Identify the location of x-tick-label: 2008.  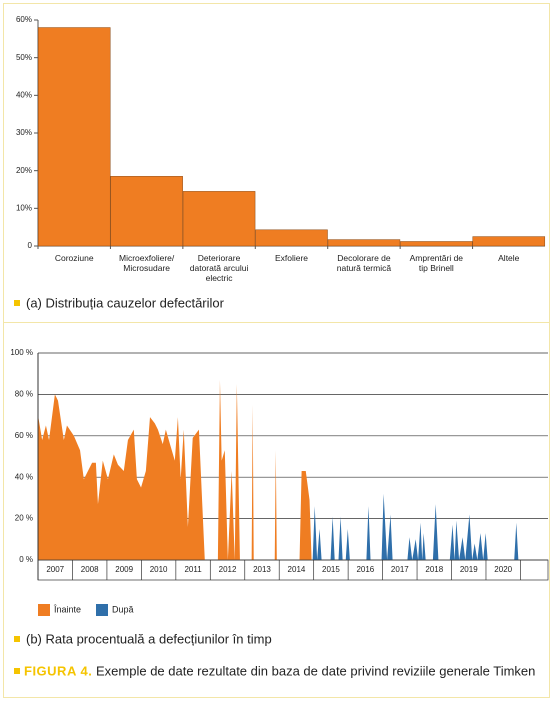
(90, 569).